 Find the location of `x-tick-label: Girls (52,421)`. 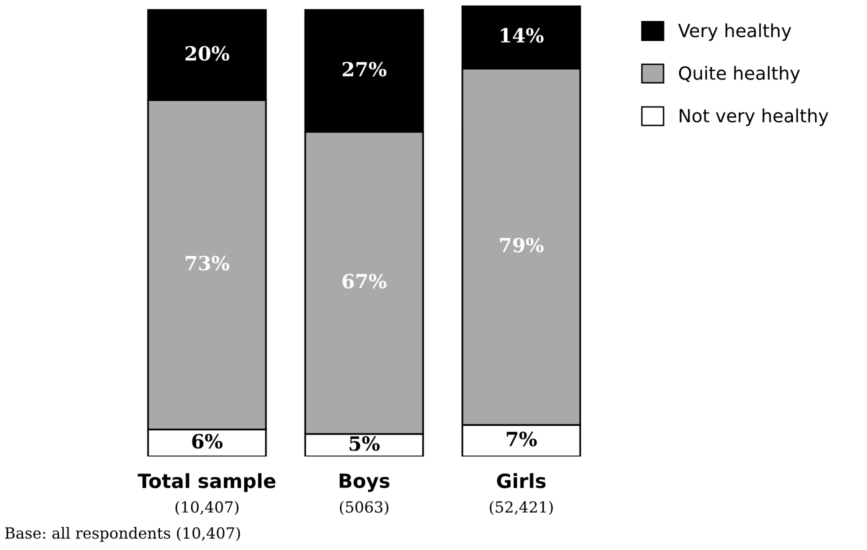

x-tick-label: Girls (52,421) is located at coordinates (521, 494).